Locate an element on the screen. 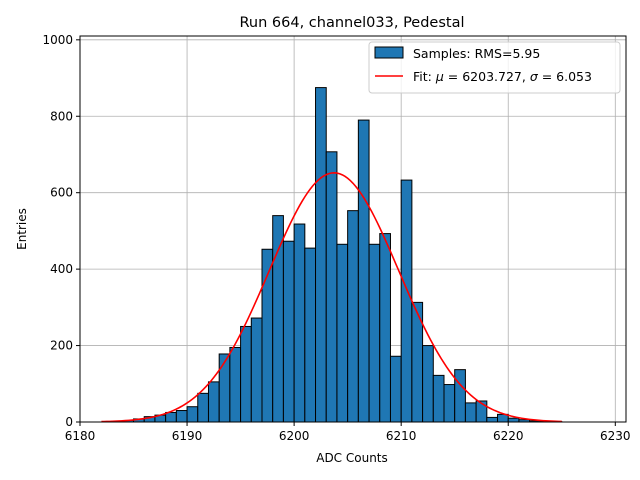 This screenshot has width=640, height=480. x-tick-label: 6200 is located at coordinates (294, 436).